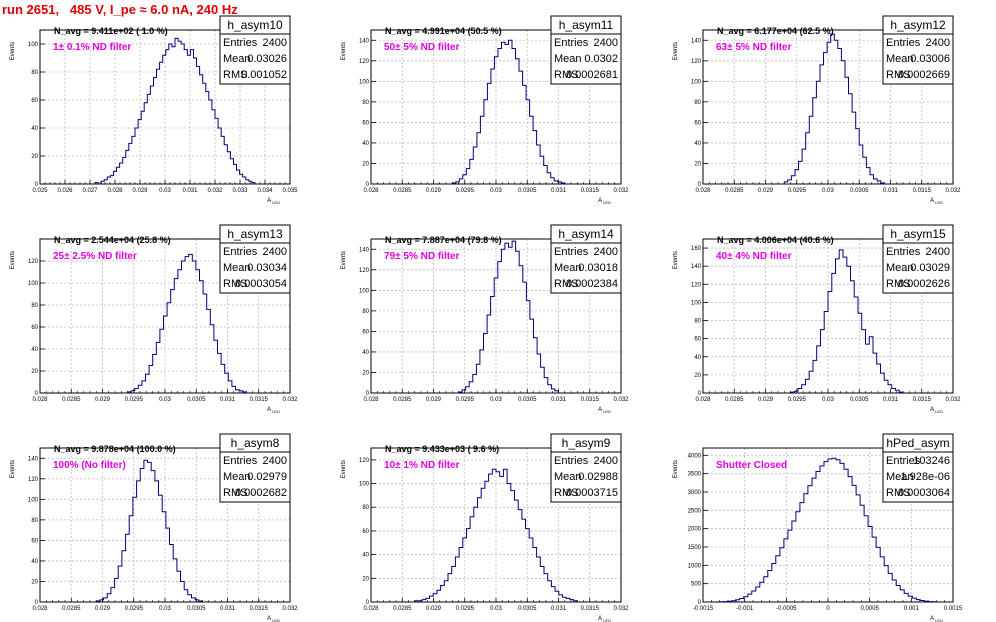  What do you see at coordinates (422, 465) in the screenshot?
I see `filter-label: 10± 1% ND filter` at bounding box center [422, 465].